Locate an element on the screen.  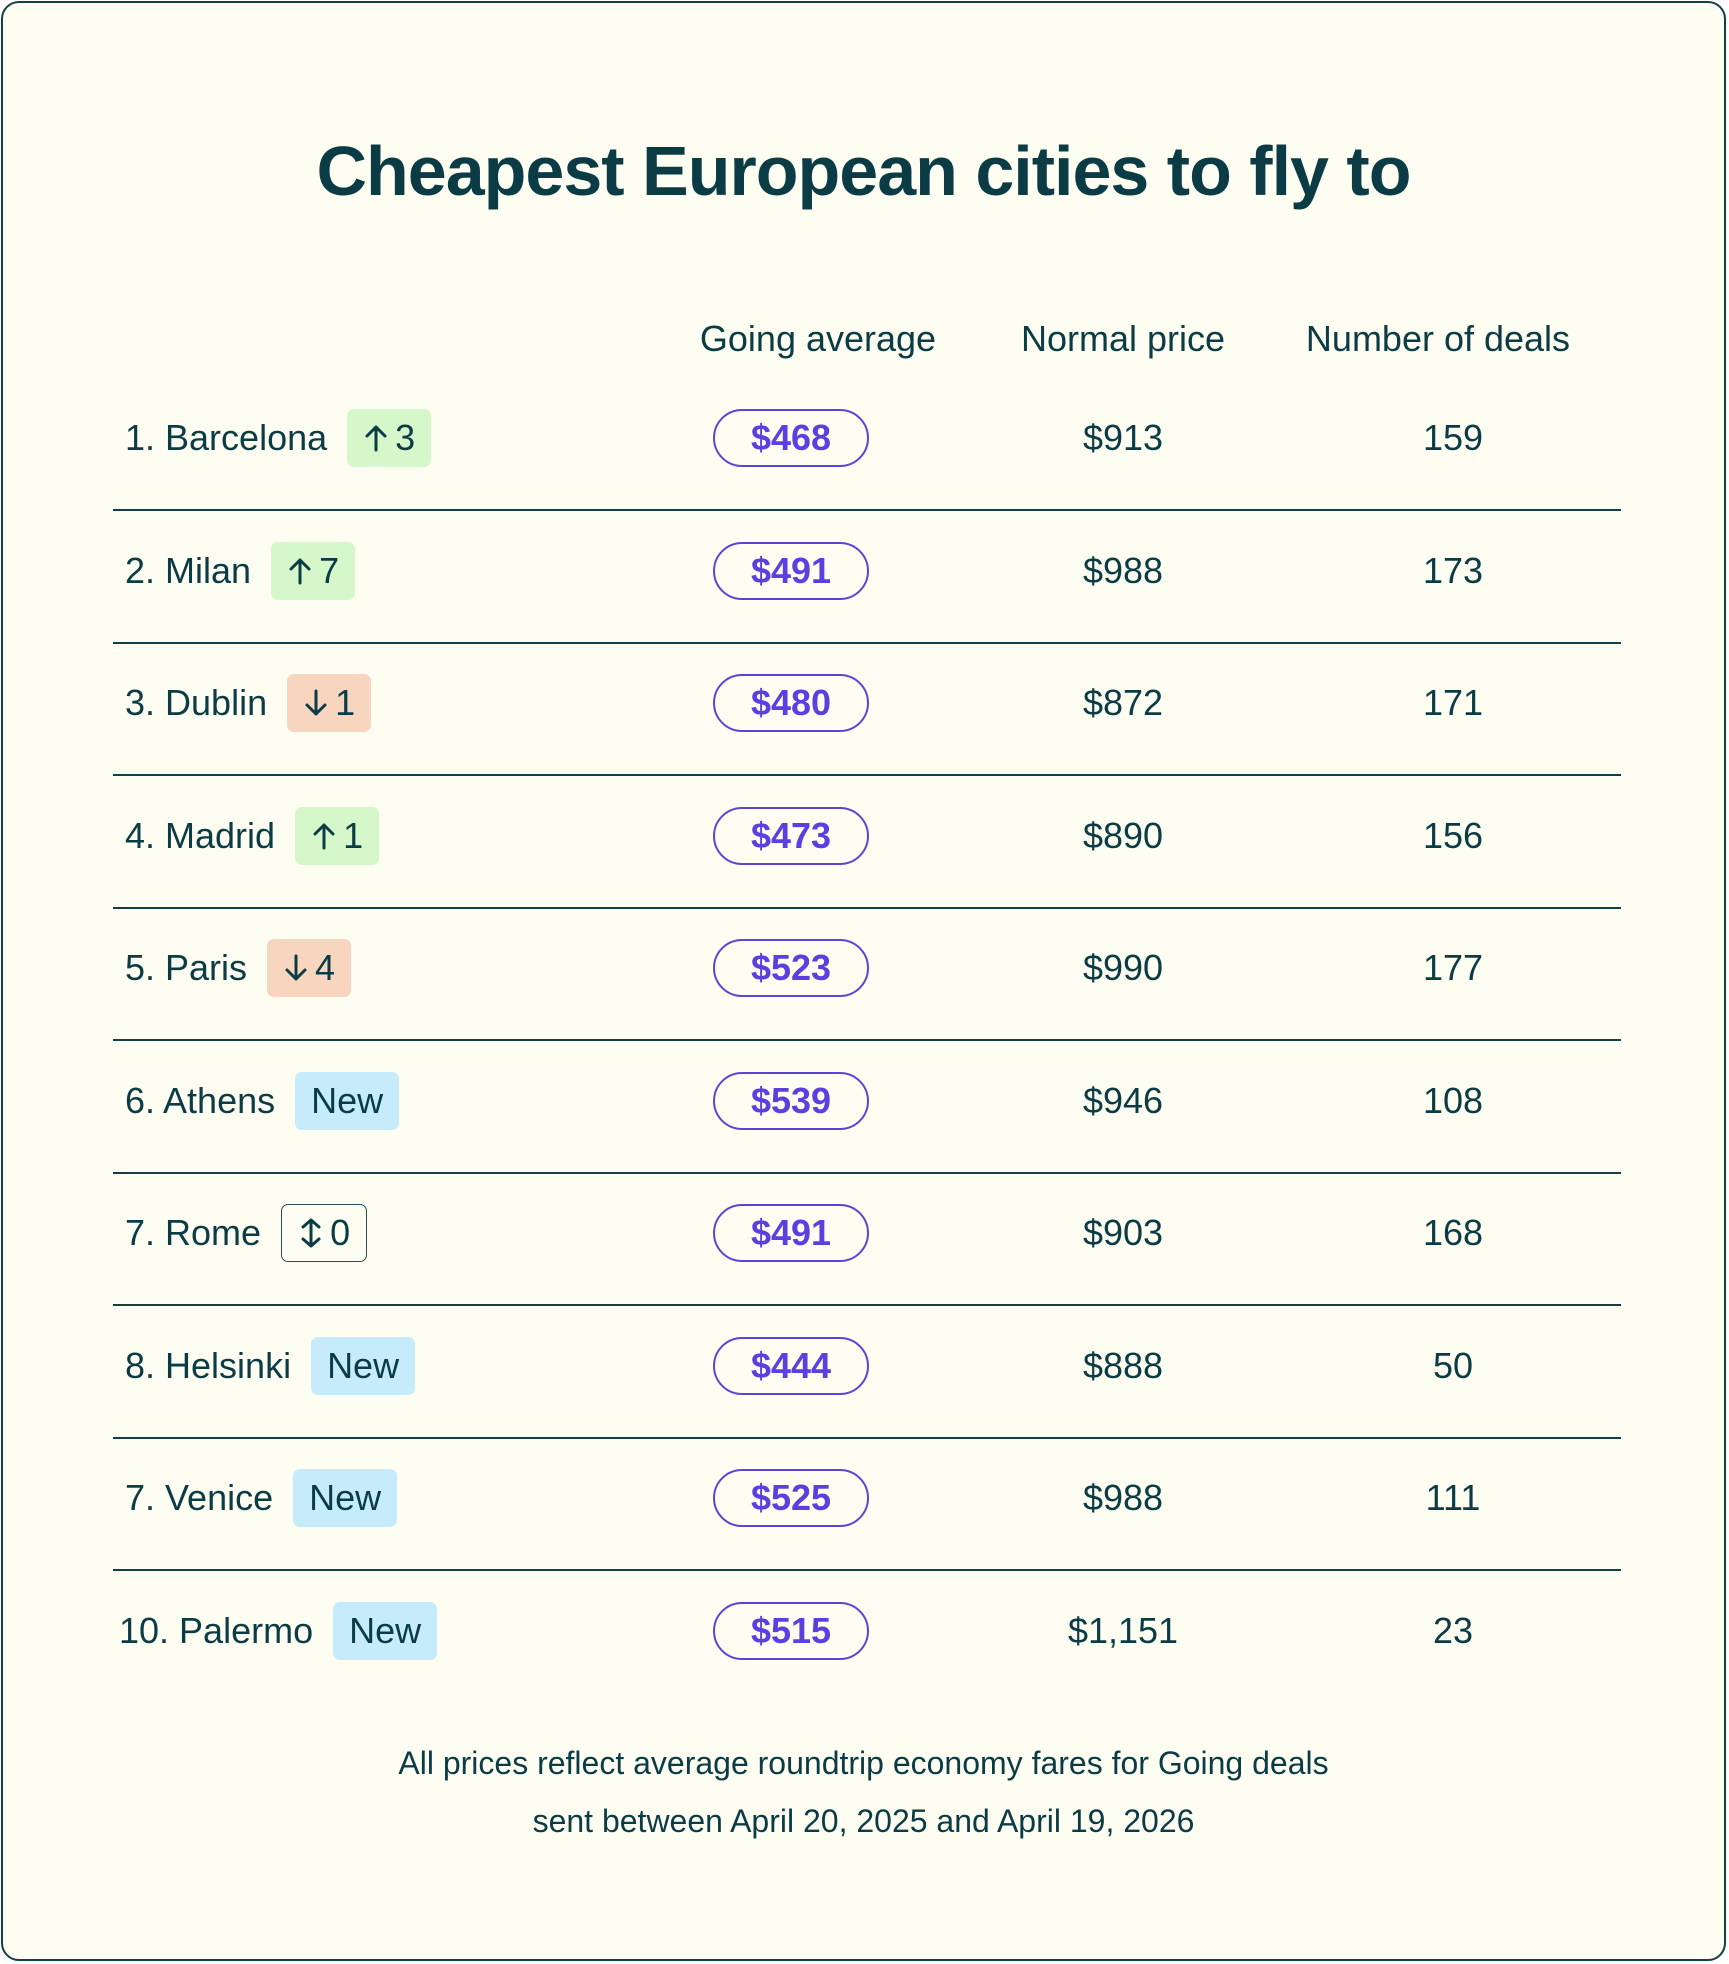
arrow-up-down-icon is located at coordinates (311, 1233).